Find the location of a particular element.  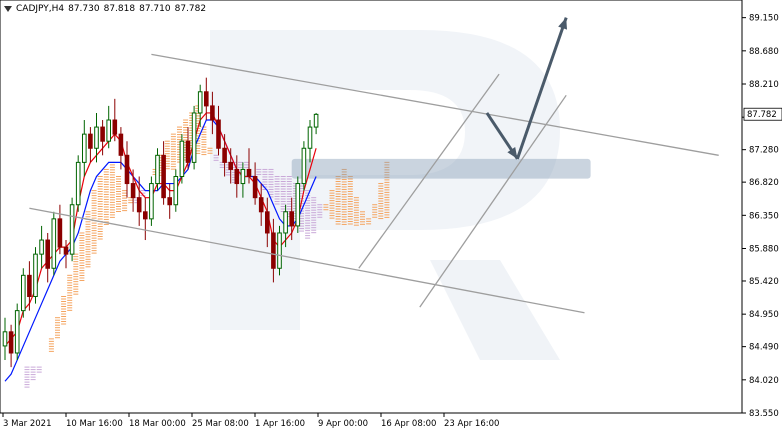

forecast-arrows is located at coordinates (526, 88).